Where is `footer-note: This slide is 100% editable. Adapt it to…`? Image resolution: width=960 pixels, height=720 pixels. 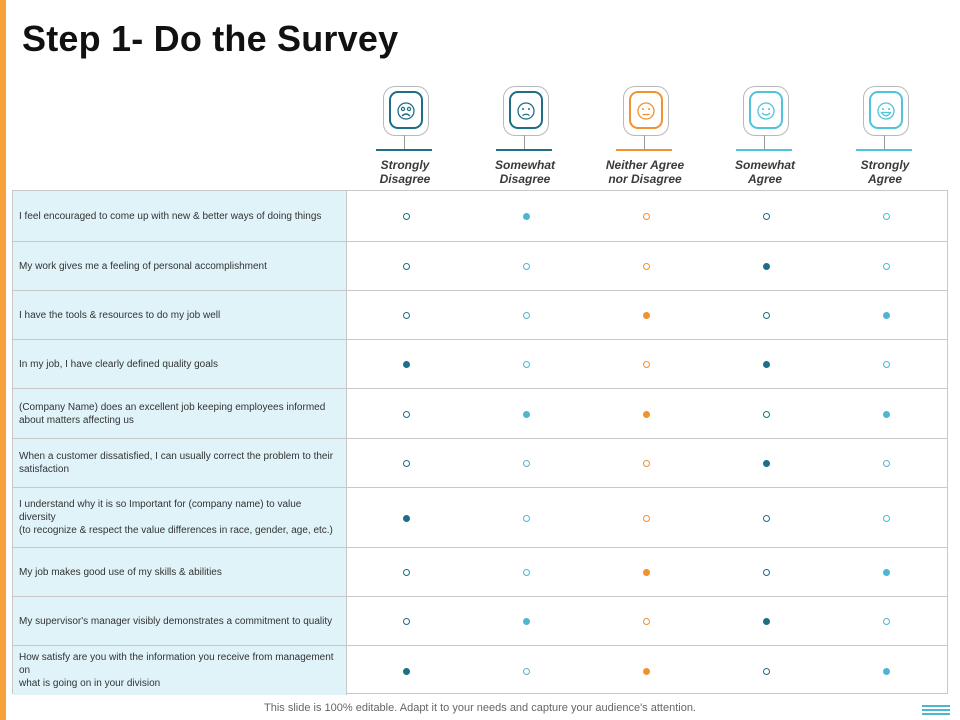 footer-note: This slide is 100% editable. Adapt it to… is located at coordinates (480, 708).